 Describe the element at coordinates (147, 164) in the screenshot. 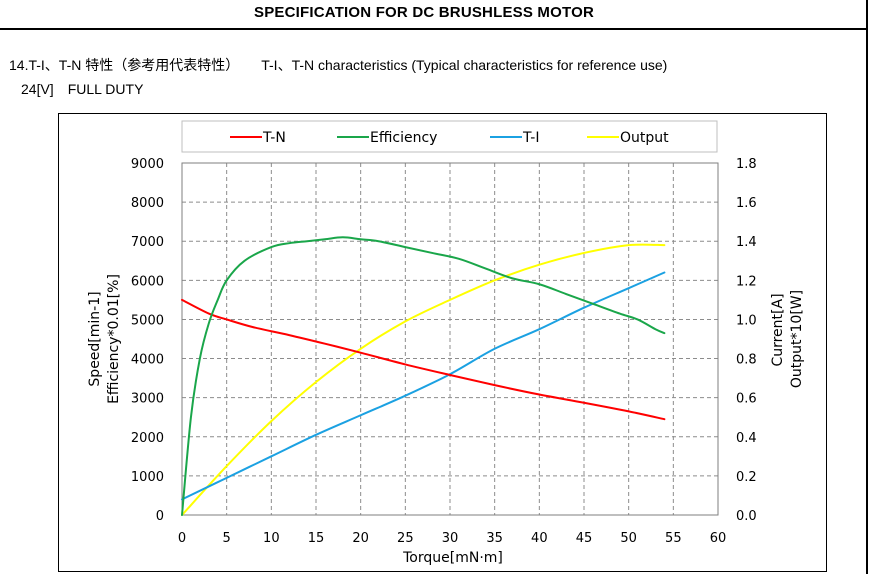

I see `y-left-tick-label: 9000` at that location.